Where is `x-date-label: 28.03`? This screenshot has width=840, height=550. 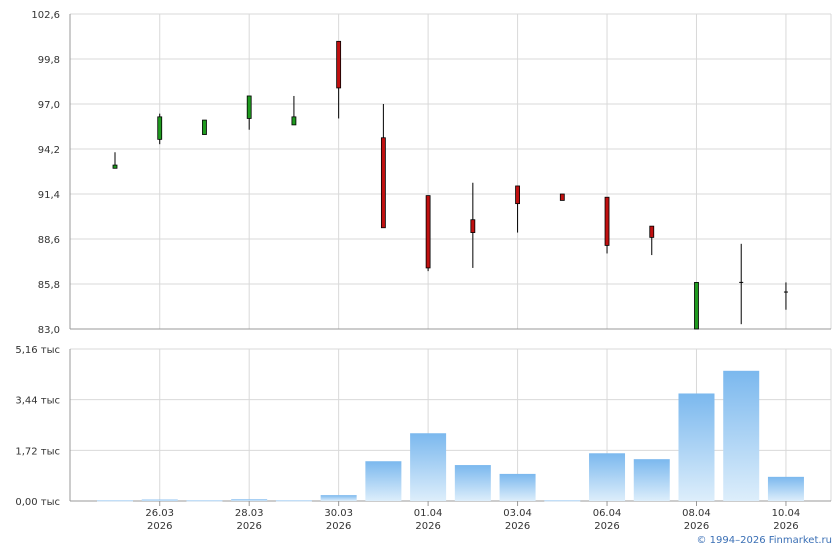 x-date-label: 28.03 is located at coordinates (249, 513).